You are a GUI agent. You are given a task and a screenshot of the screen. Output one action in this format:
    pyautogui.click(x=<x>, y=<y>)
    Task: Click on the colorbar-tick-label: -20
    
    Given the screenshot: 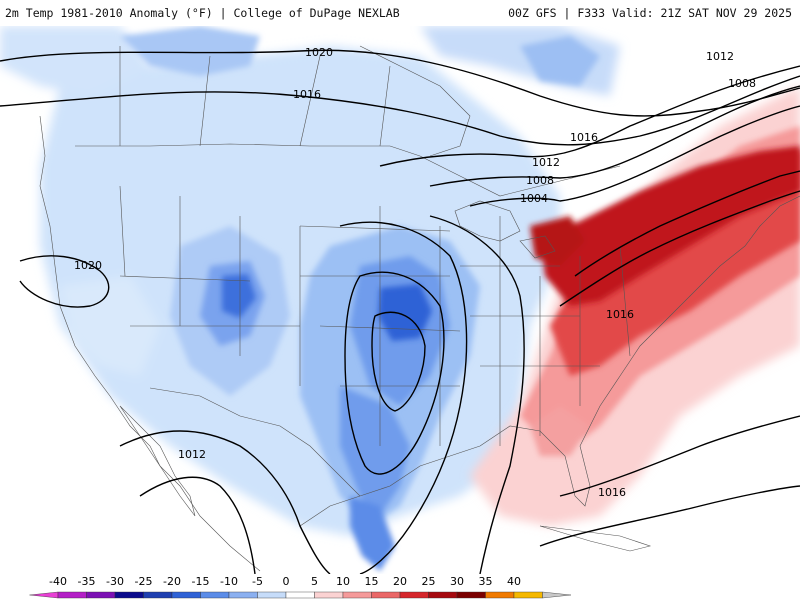 What is the action you would take?
    pyautogui.click(x=172, y=581)
    